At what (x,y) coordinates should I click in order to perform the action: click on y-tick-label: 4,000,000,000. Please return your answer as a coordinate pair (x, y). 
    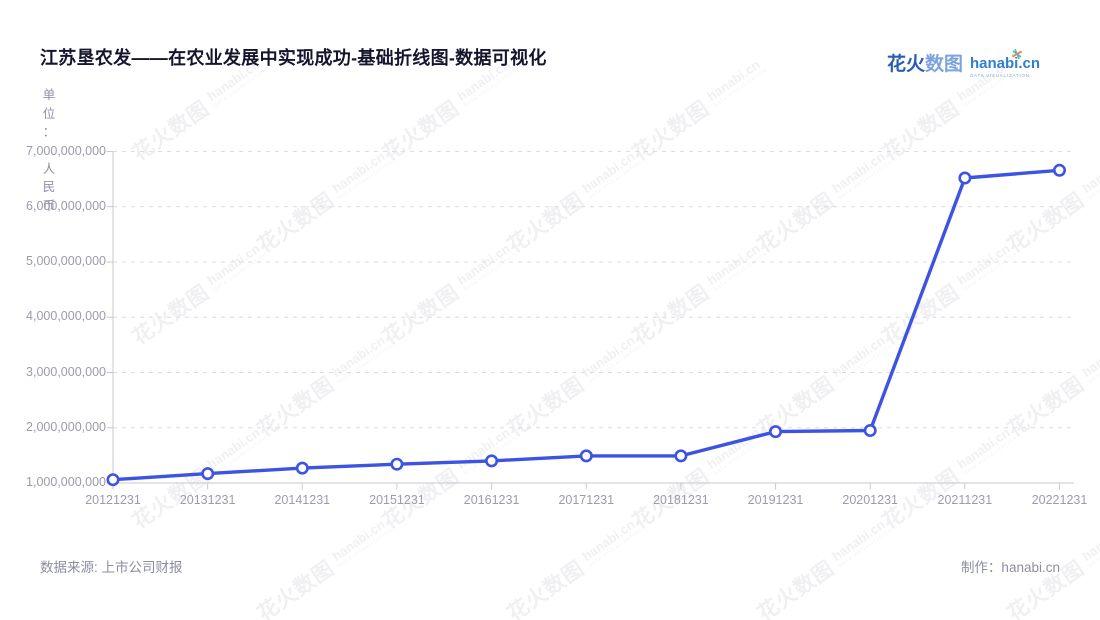
    Looking at the image, I should click on (66, 316).